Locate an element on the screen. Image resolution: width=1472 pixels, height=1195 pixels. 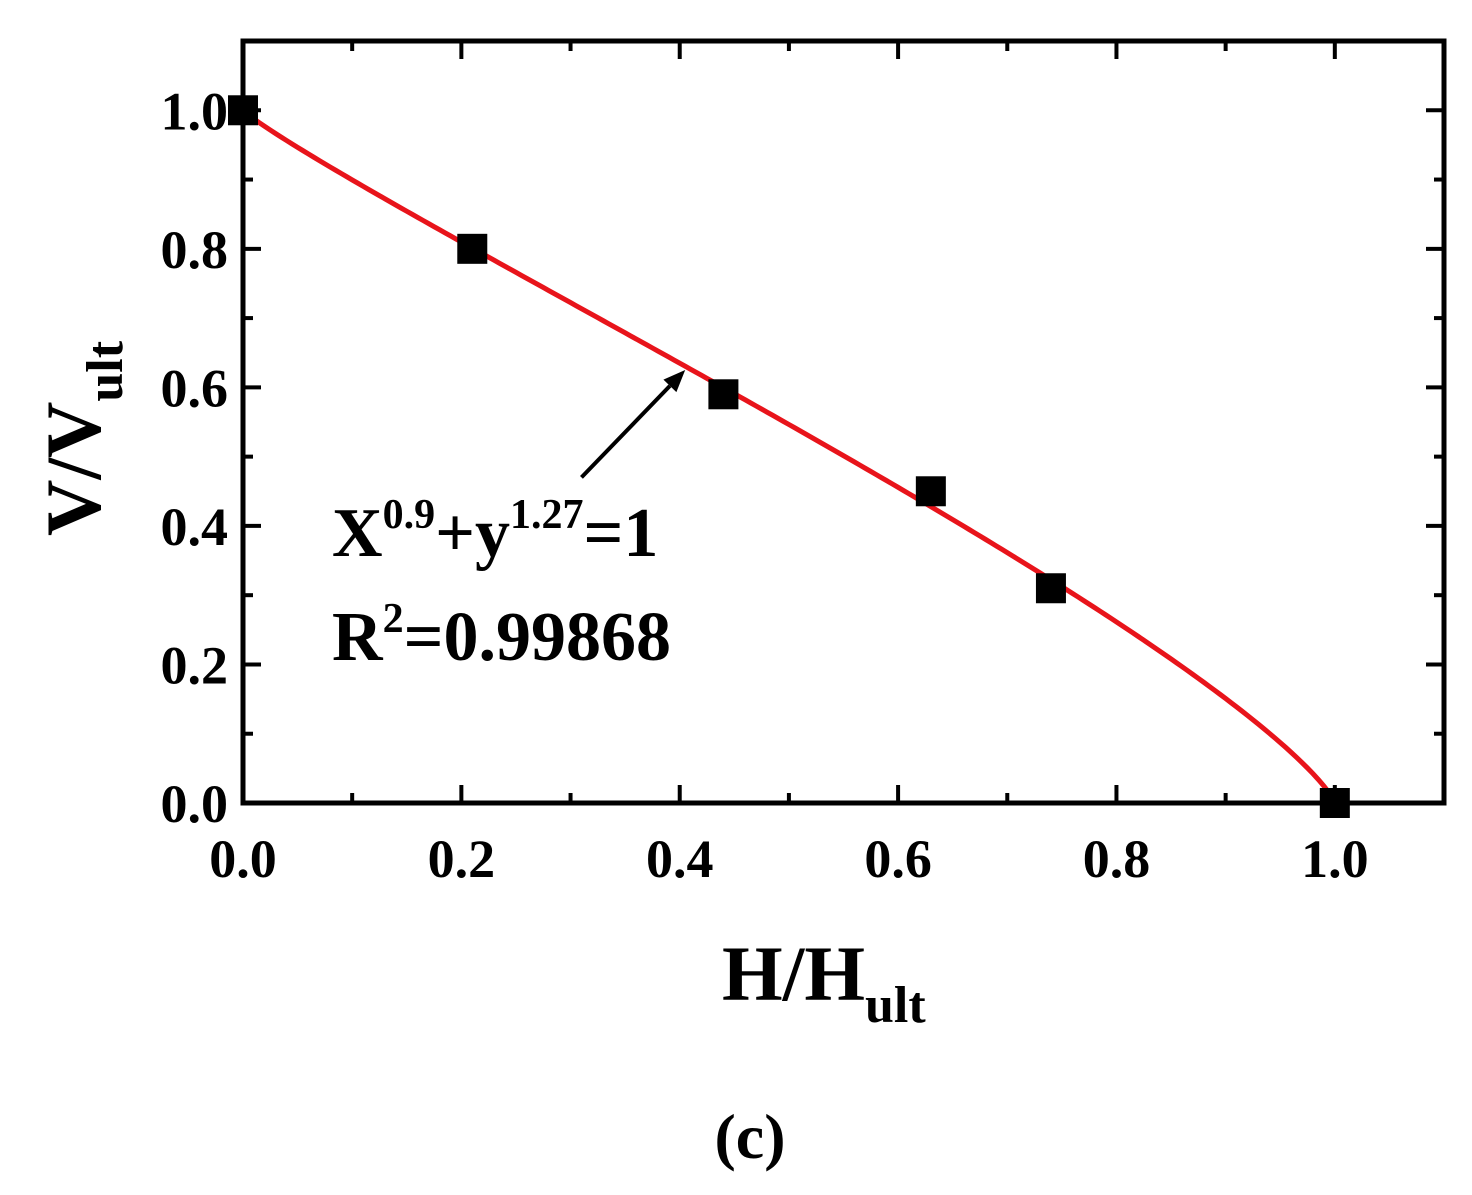
arrow-shaft is located at coordinates (626, 431).